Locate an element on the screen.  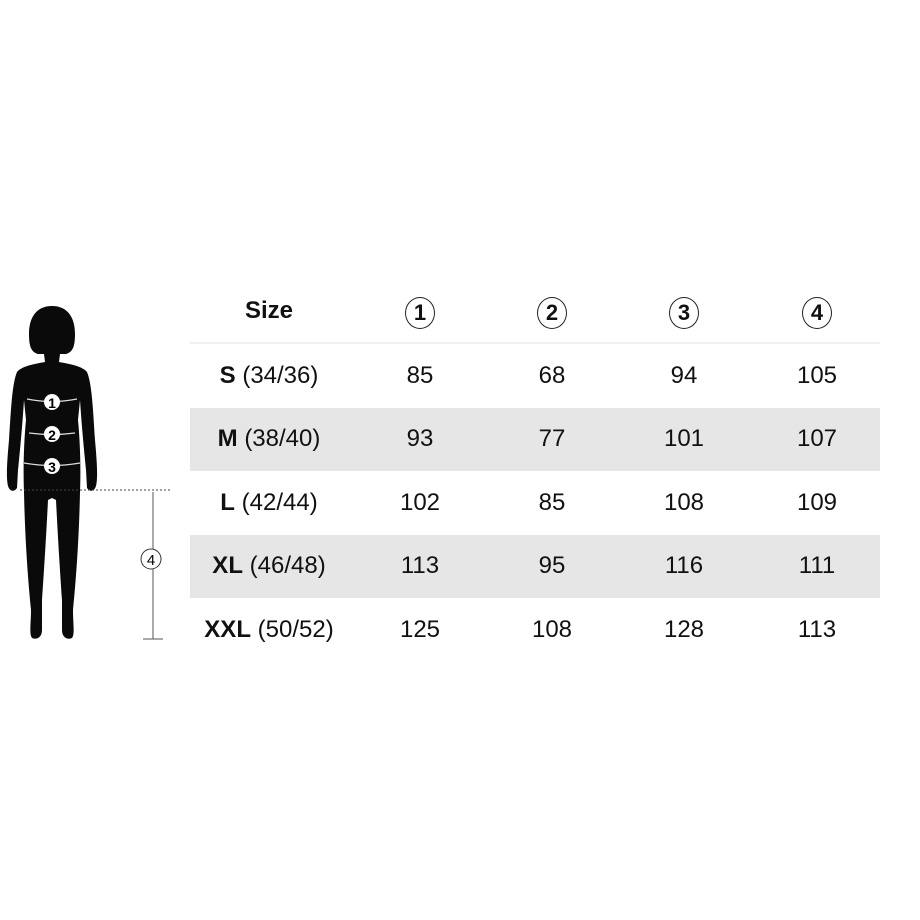
size-label: M (38/40) is located at coordinates (269, 439).